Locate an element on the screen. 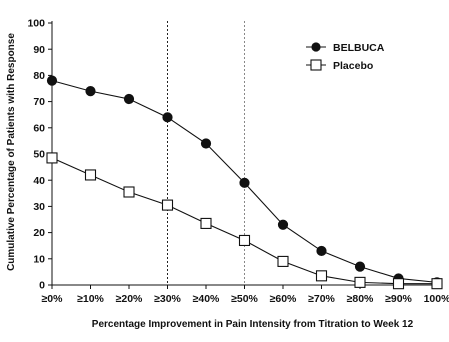  y-tick-label: 0 is located at coordinates (42, 286).